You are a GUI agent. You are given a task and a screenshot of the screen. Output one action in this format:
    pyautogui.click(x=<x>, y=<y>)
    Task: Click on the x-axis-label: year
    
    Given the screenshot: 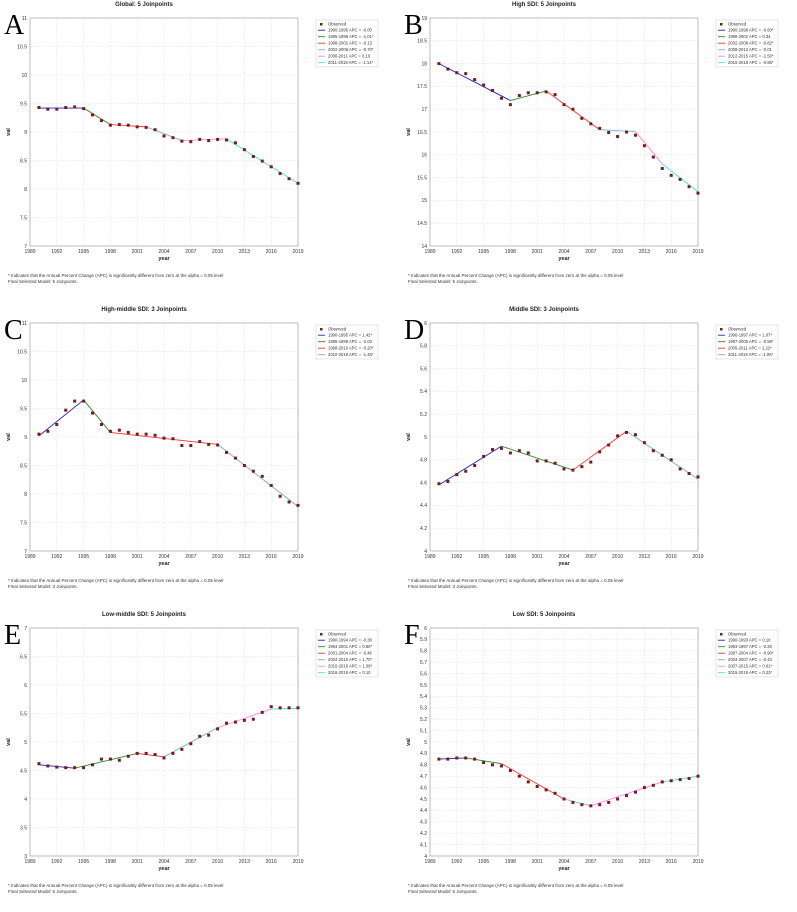 What is the action you would take?
    pyautogui.click(x=564, y=259)
    